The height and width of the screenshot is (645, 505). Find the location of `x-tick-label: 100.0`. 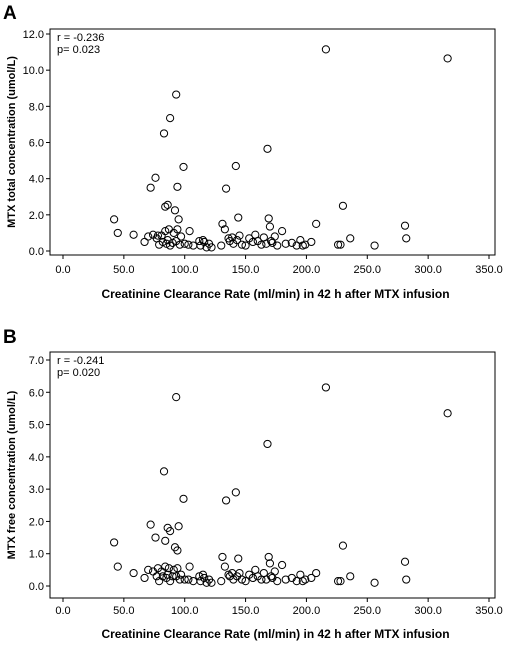

x-tick-label: 100.0 is located at coordinates (185, 611).